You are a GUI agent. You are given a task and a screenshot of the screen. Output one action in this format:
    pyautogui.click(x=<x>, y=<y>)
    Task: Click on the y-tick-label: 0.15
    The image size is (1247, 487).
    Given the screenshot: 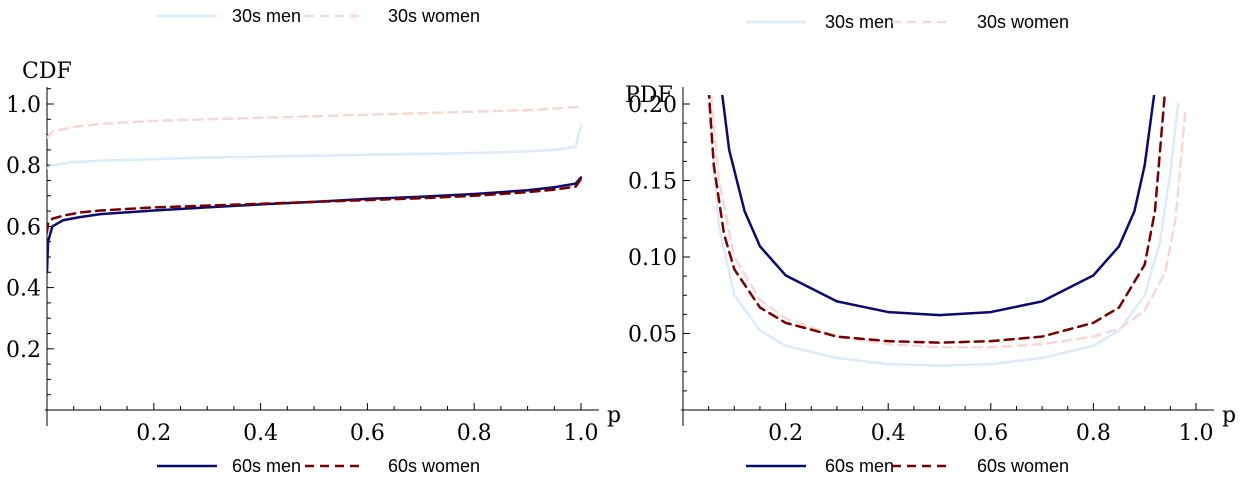 What is the action you would take?
    pyautogui.click(x=652, y=182)
    